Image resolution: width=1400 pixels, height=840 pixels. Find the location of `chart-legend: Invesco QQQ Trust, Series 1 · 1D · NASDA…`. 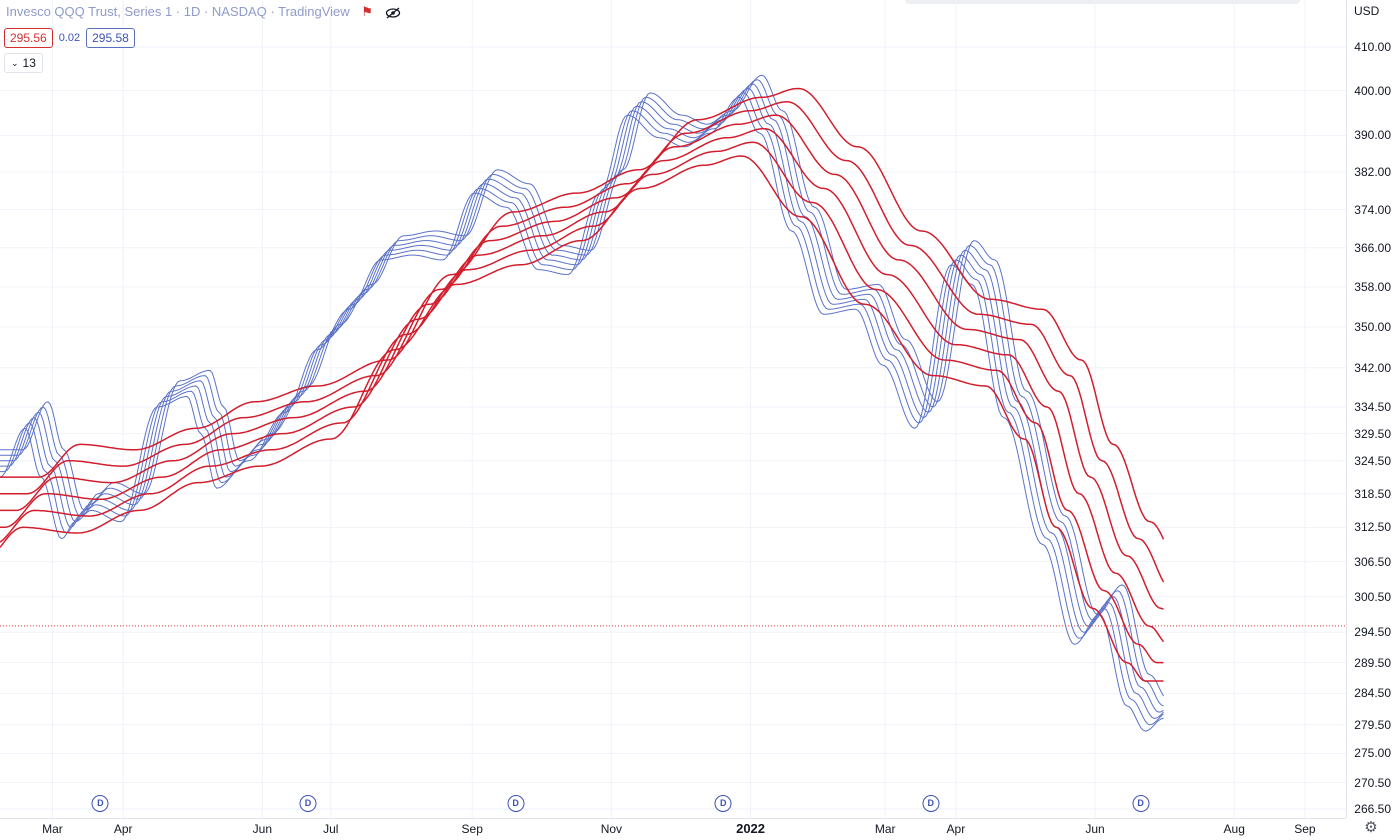

chart-legend: Invesco QQQ Trust, Series 1 · 1D · NASDA… is located at coordinates (203, 12).